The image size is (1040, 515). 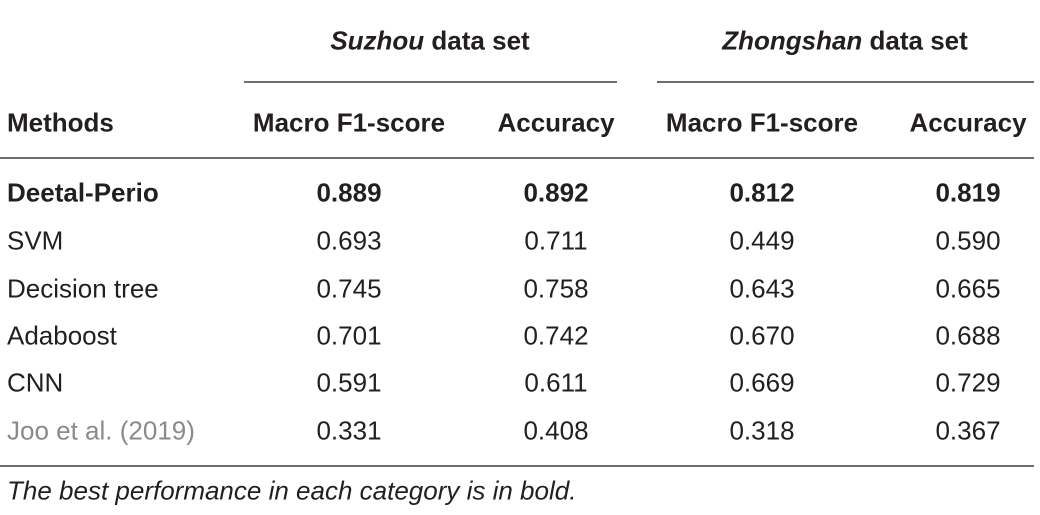 What do you see at coordinates (429, 41) in the screenshot?
I see `group-header: Suzhou data set` at bounding box center [429, 41].